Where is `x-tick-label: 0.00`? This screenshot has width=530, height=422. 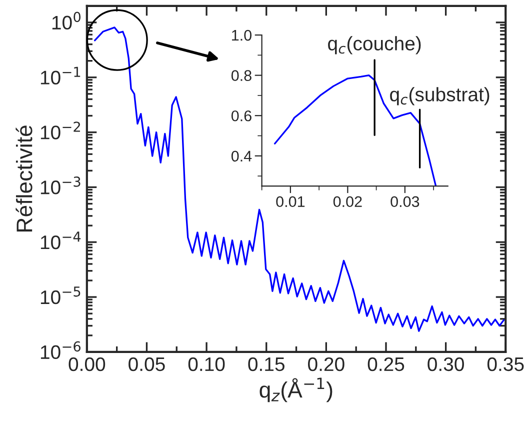
x-tick-label: 0.00 is located at coordinates (87, 364).